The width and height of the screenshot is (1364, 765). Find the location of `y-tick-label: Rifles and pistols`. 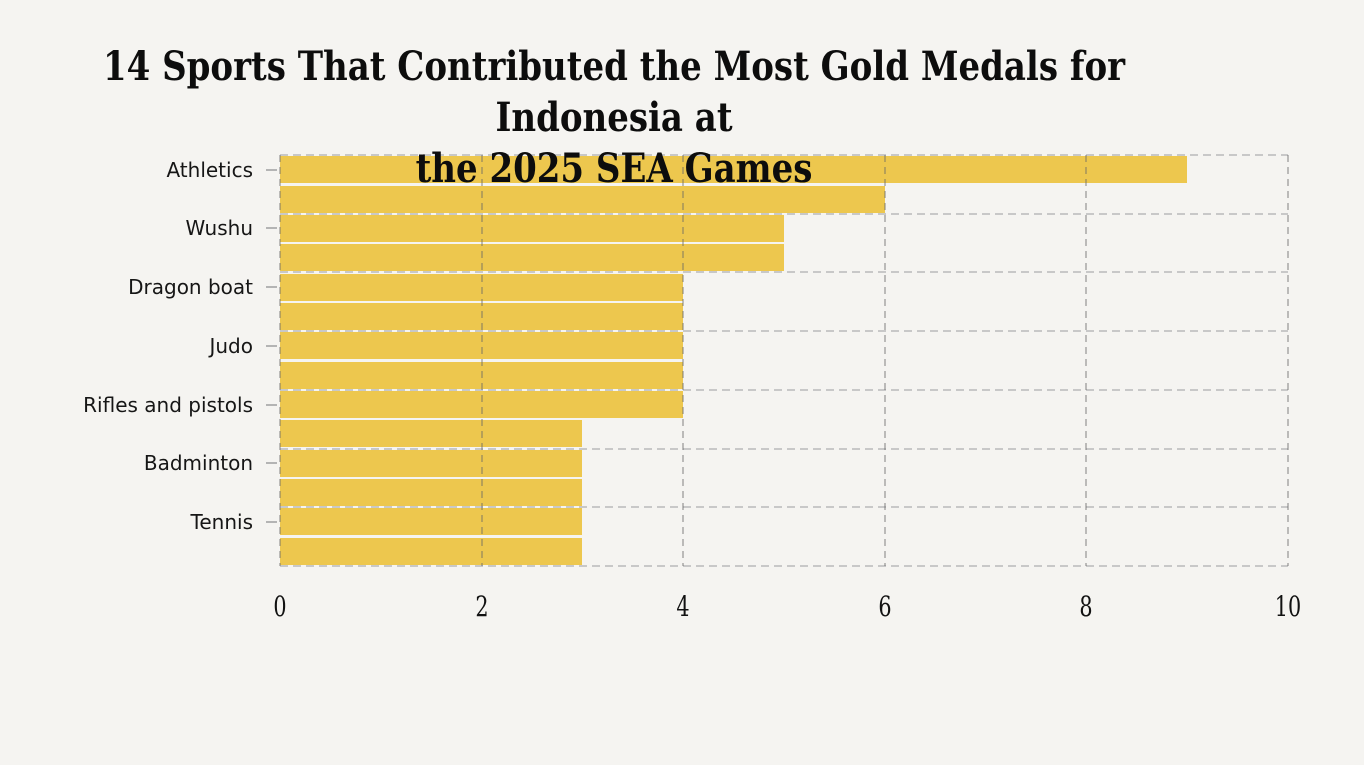

y-tick-label: Rifles and pistols is located at coordinates (168, 404).